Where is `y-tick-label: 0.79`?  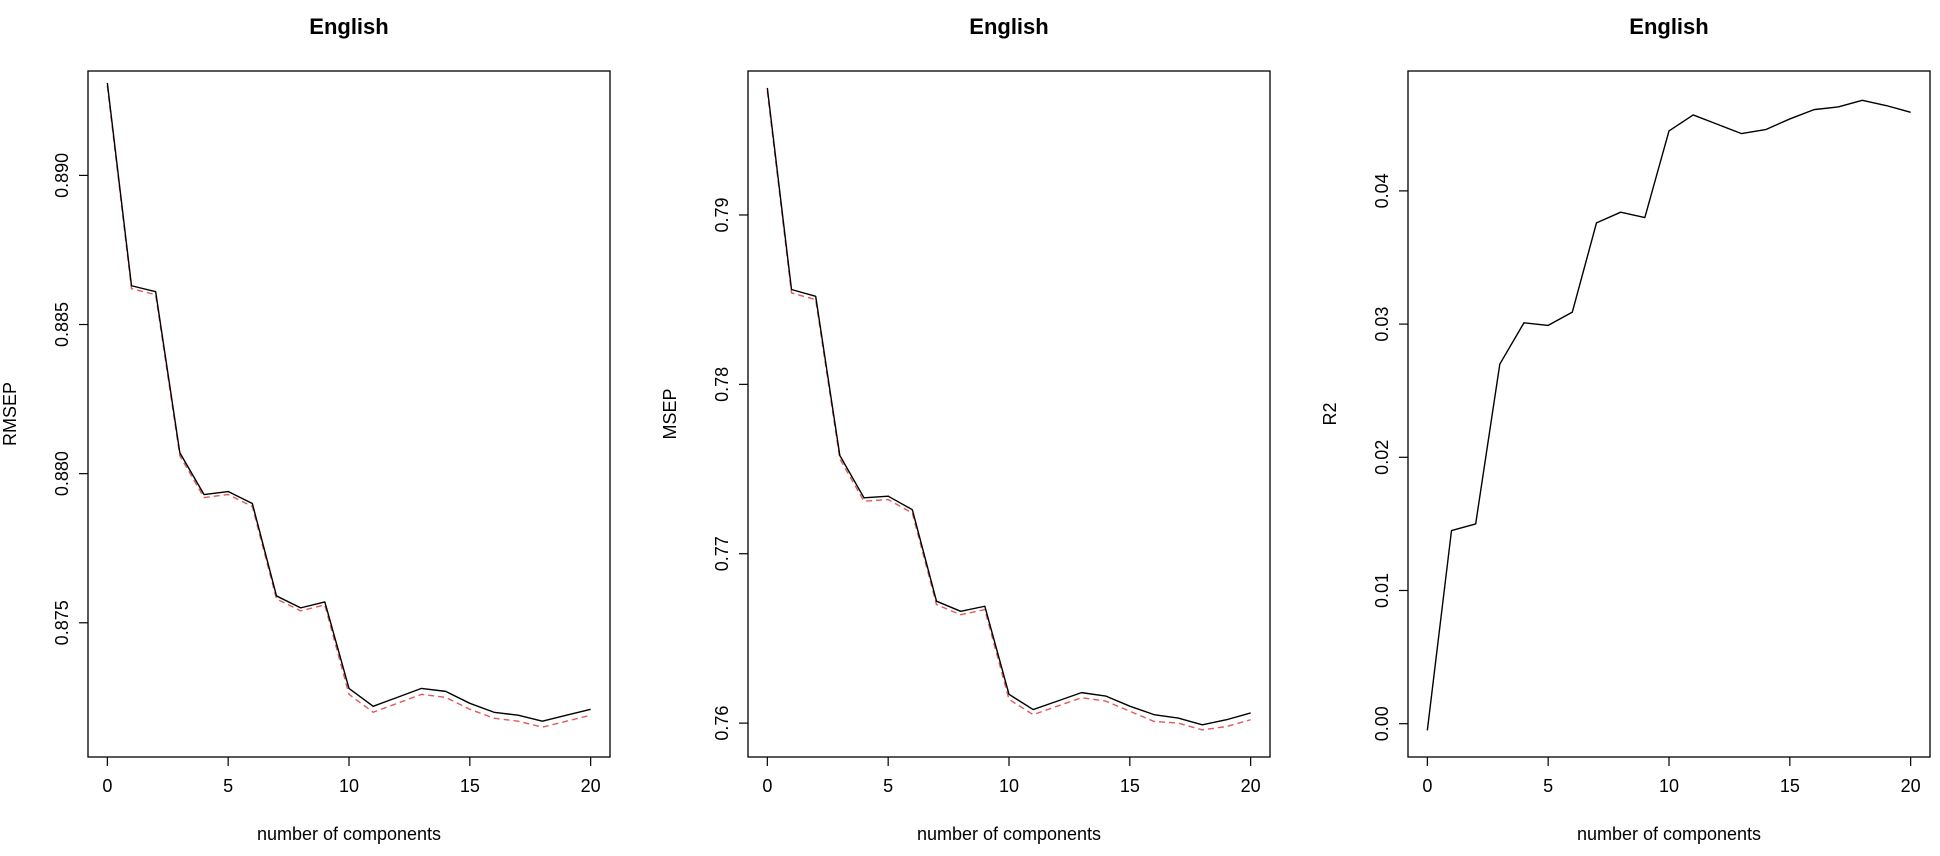 y-tick-label: 0.79 is located at coordinates (722, 214).